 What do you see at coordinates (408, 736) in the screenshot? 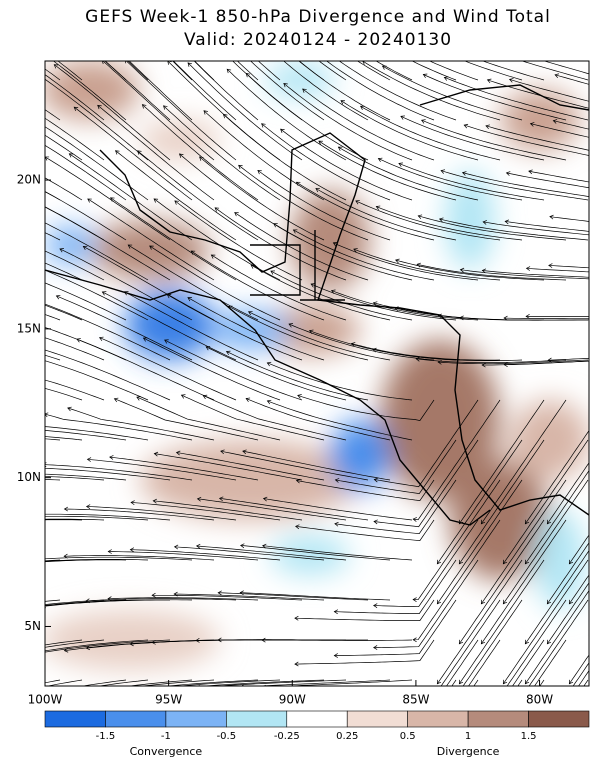
I see `colorbar-label: 0.5` at bounding box center [408, 736].